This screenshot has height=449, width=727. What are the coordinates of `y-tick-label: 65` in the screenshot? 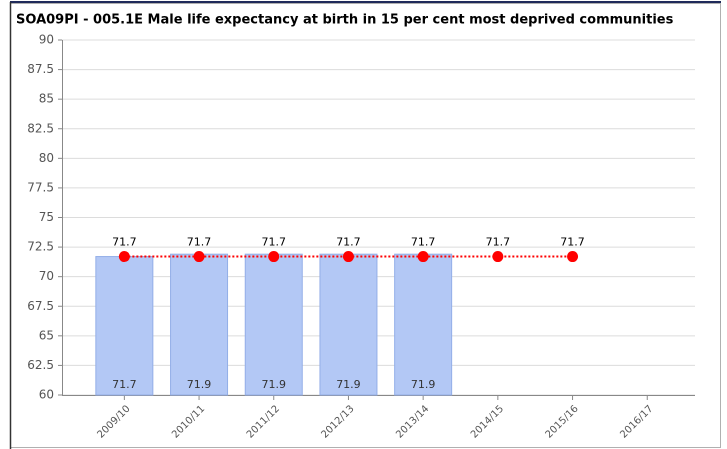 It's located at (46, 335).